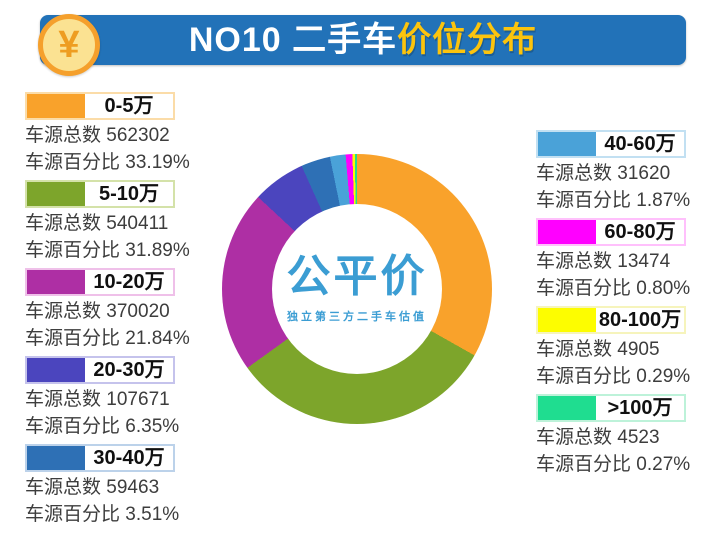 This screenshot has height=536, width=720. I want to click on legend-total-line: 车源总数 370020, so click(107, 312).